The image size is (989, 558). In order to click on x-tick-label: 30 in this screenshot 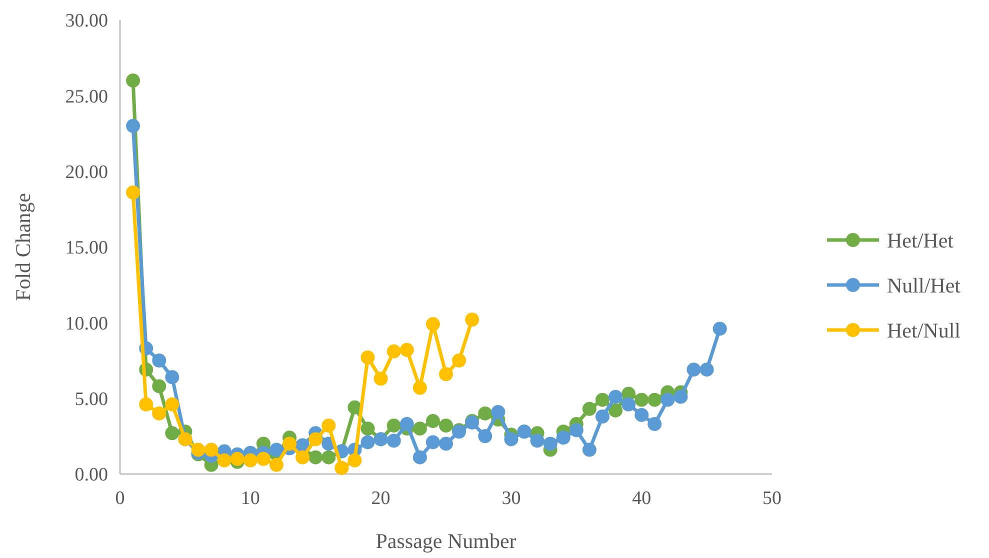, I will do `click(511, 498)`.